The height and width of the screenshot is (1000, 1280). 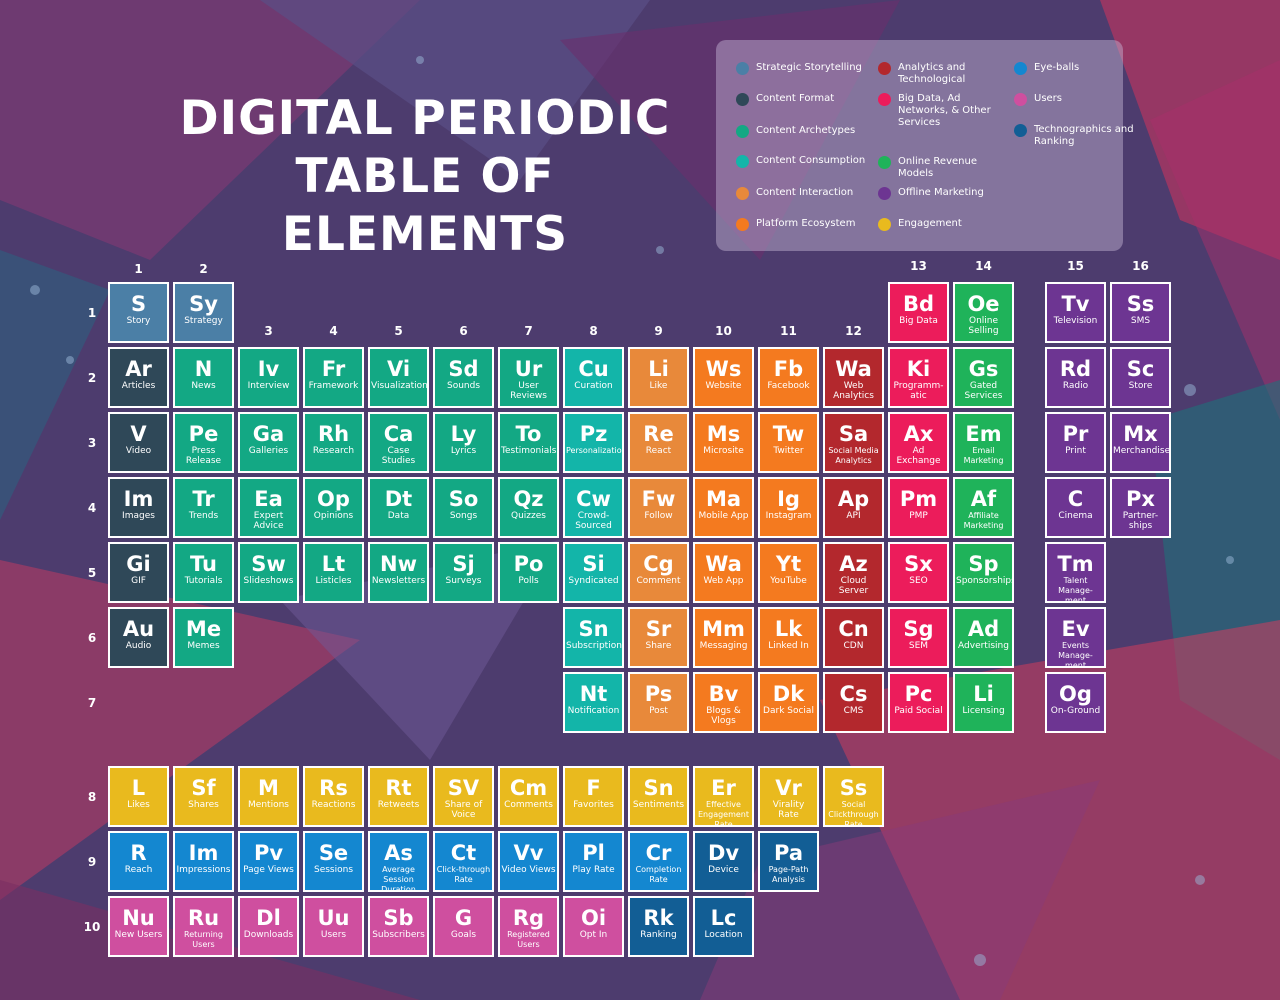 I want to click on element-symbol: Dl, so click(x=268, y=918).